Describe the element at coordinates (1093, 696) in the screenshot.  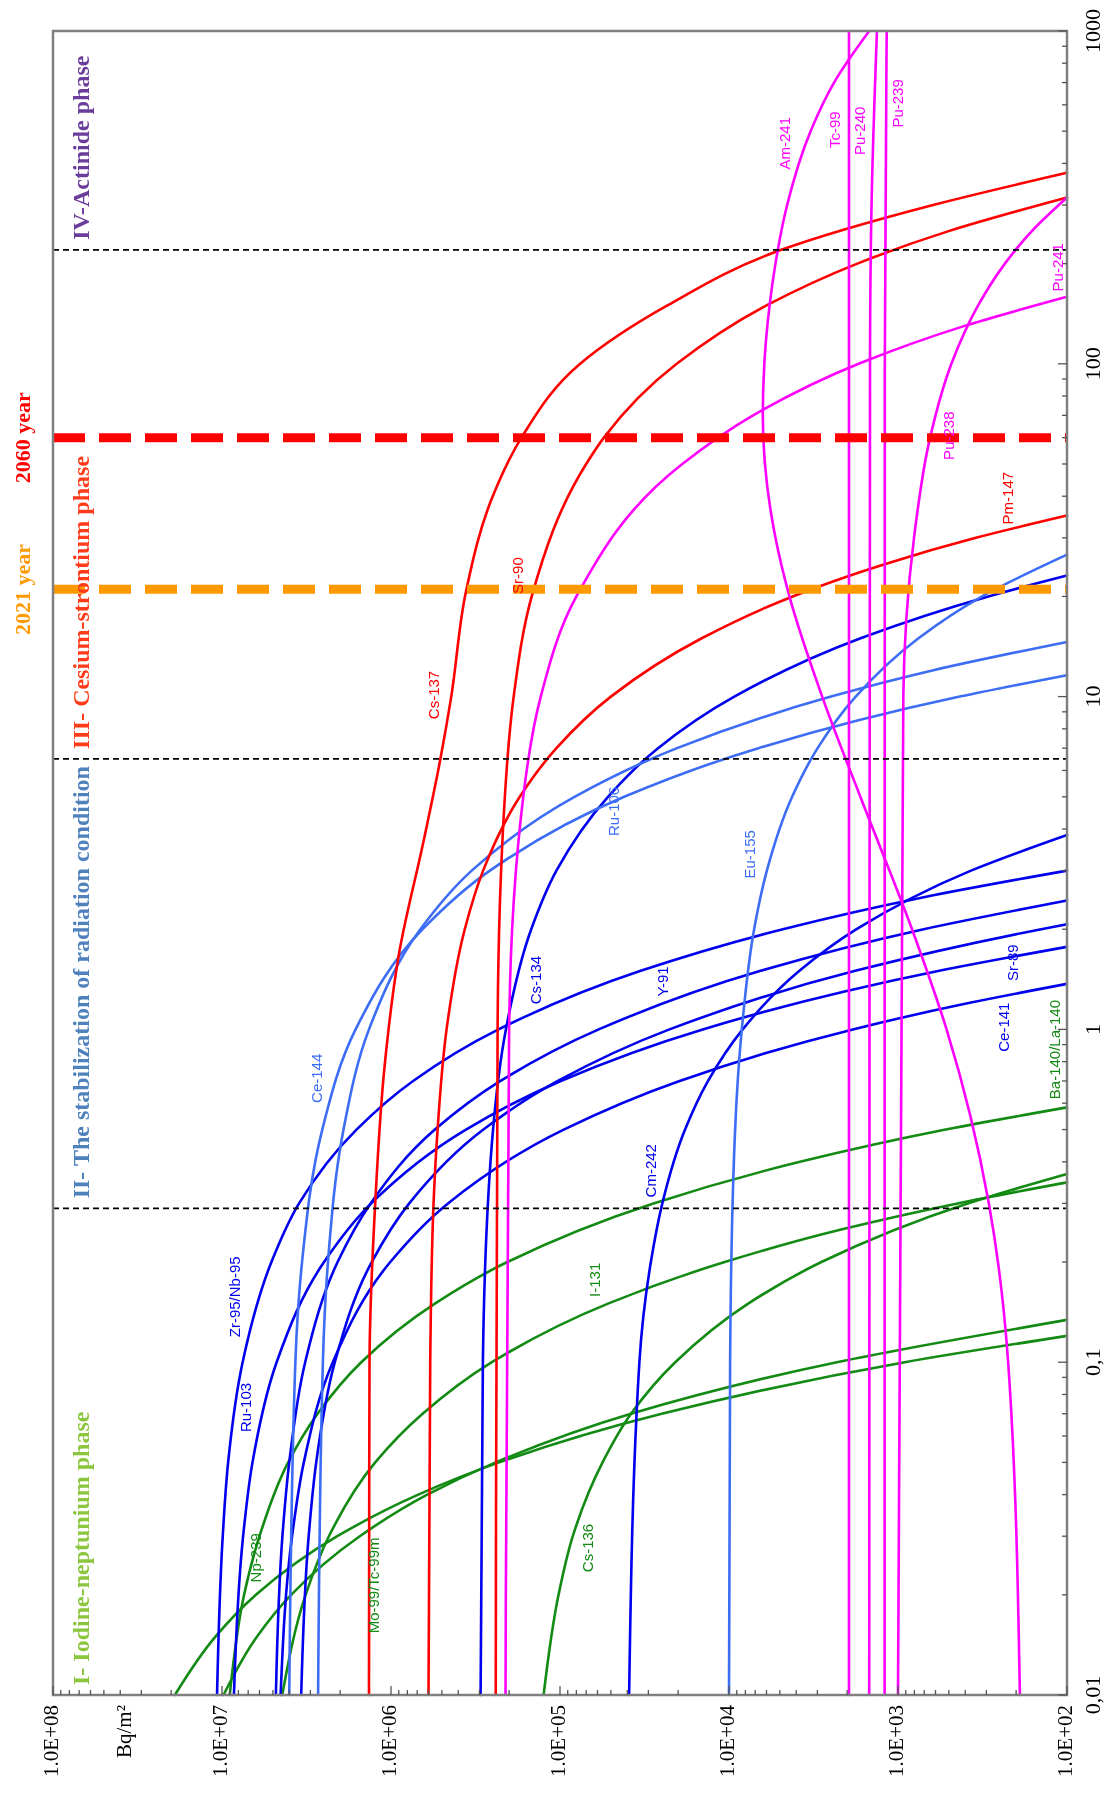
I see `y-tick-label: 10` at that location.